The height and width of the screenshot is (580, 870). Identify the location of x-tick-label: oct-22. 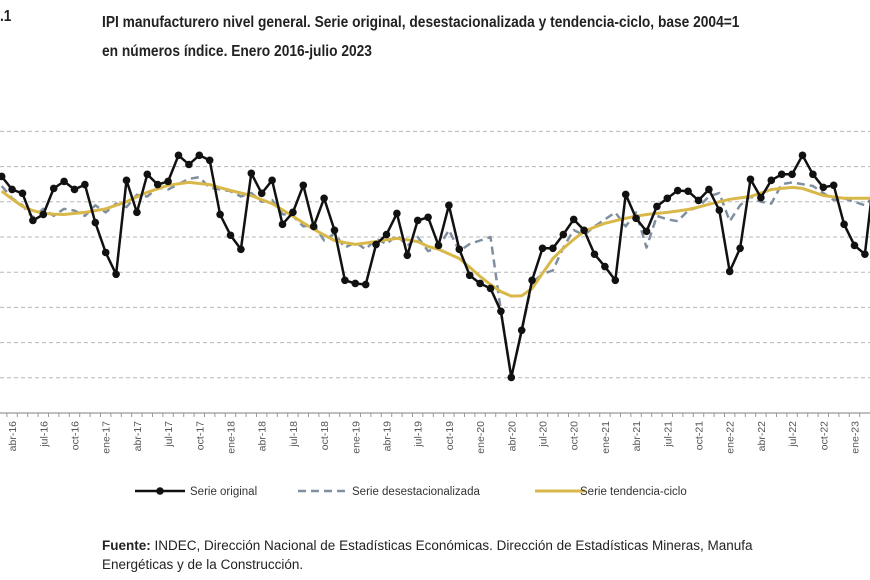
(824, 435).